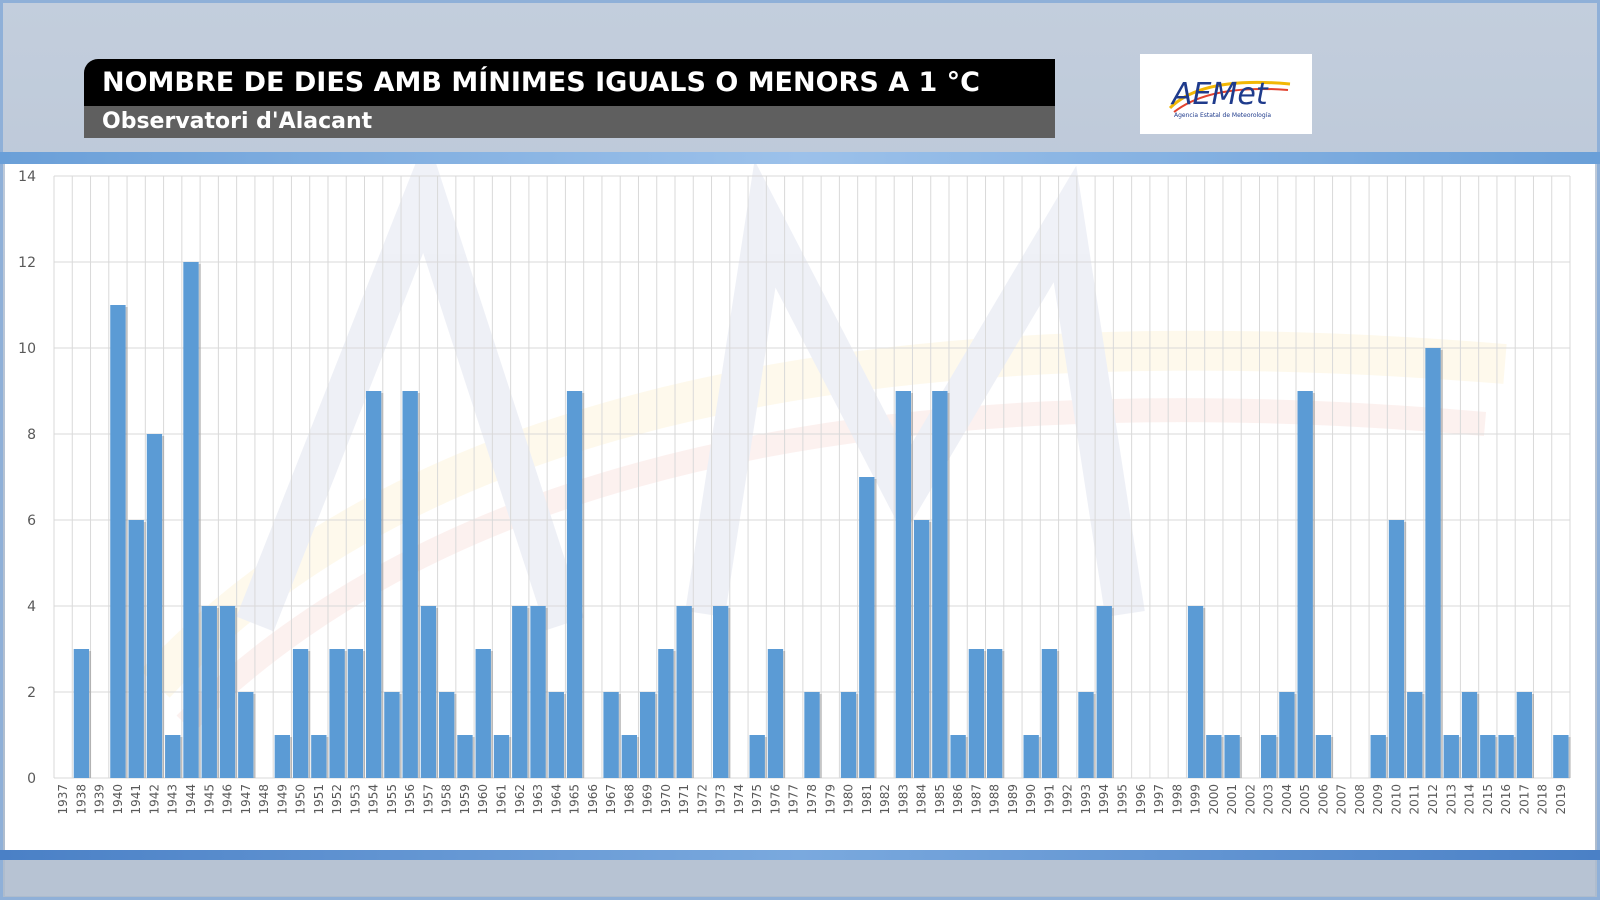  I want to click on x-tick-label: 1963, so click(538, 799).